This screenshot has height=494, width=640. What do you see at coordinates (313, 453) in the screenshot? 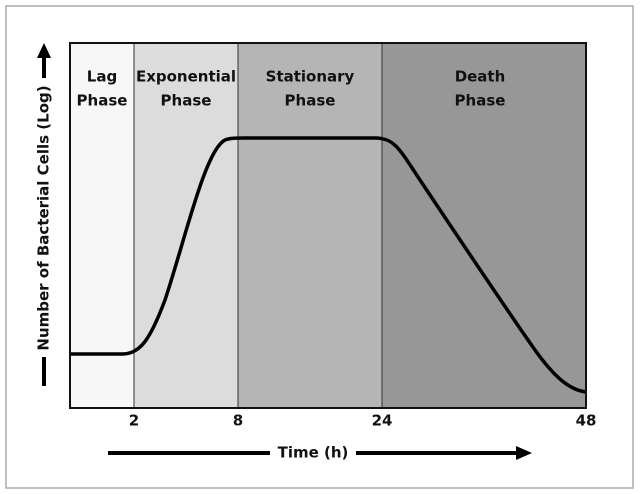
I see `x-axis-title: Time (h)` at bounding box center [313, 453].